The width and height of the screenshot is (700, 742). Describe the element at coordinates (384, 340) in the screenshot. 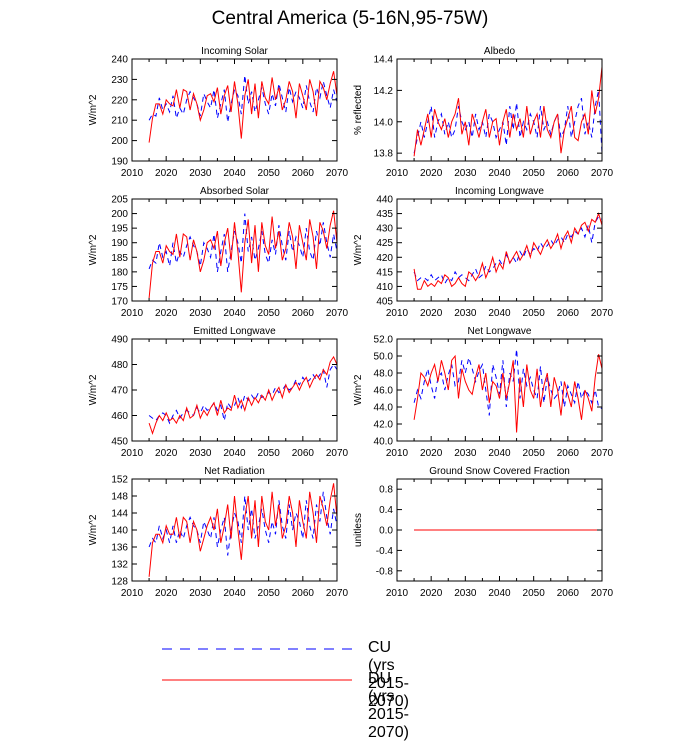

I see `y-tick-label: 52.0` at that location.